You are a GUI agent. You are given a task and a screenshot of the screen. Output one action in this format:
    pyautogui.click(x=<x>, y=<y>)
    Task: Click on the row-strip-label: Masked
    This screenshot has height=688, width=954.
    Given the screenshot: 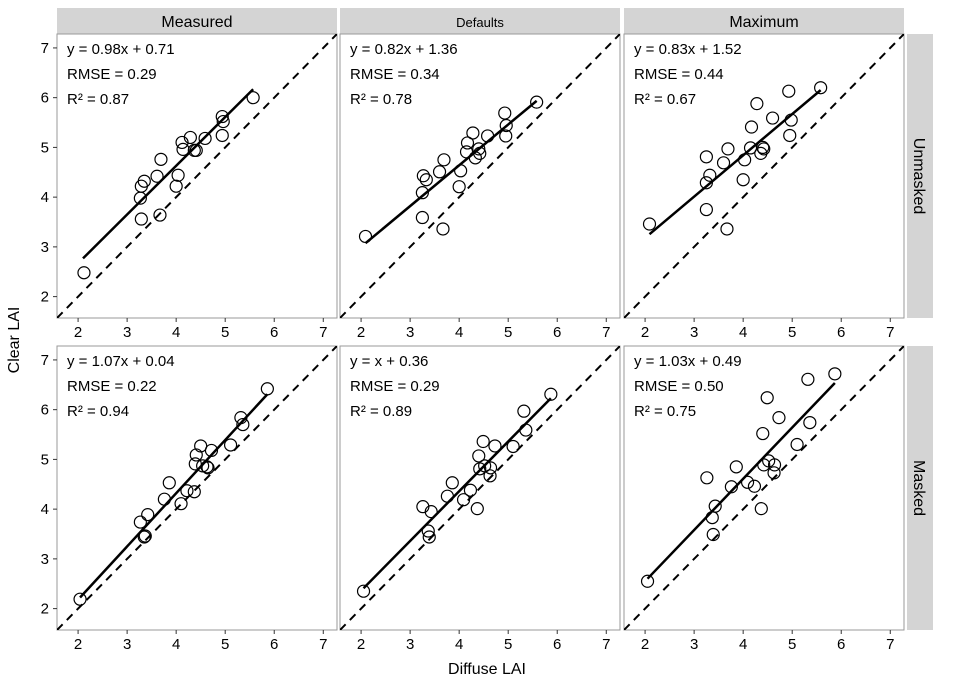 What is the action you would take?
    pyautogui.click(x=918, y=488)
    